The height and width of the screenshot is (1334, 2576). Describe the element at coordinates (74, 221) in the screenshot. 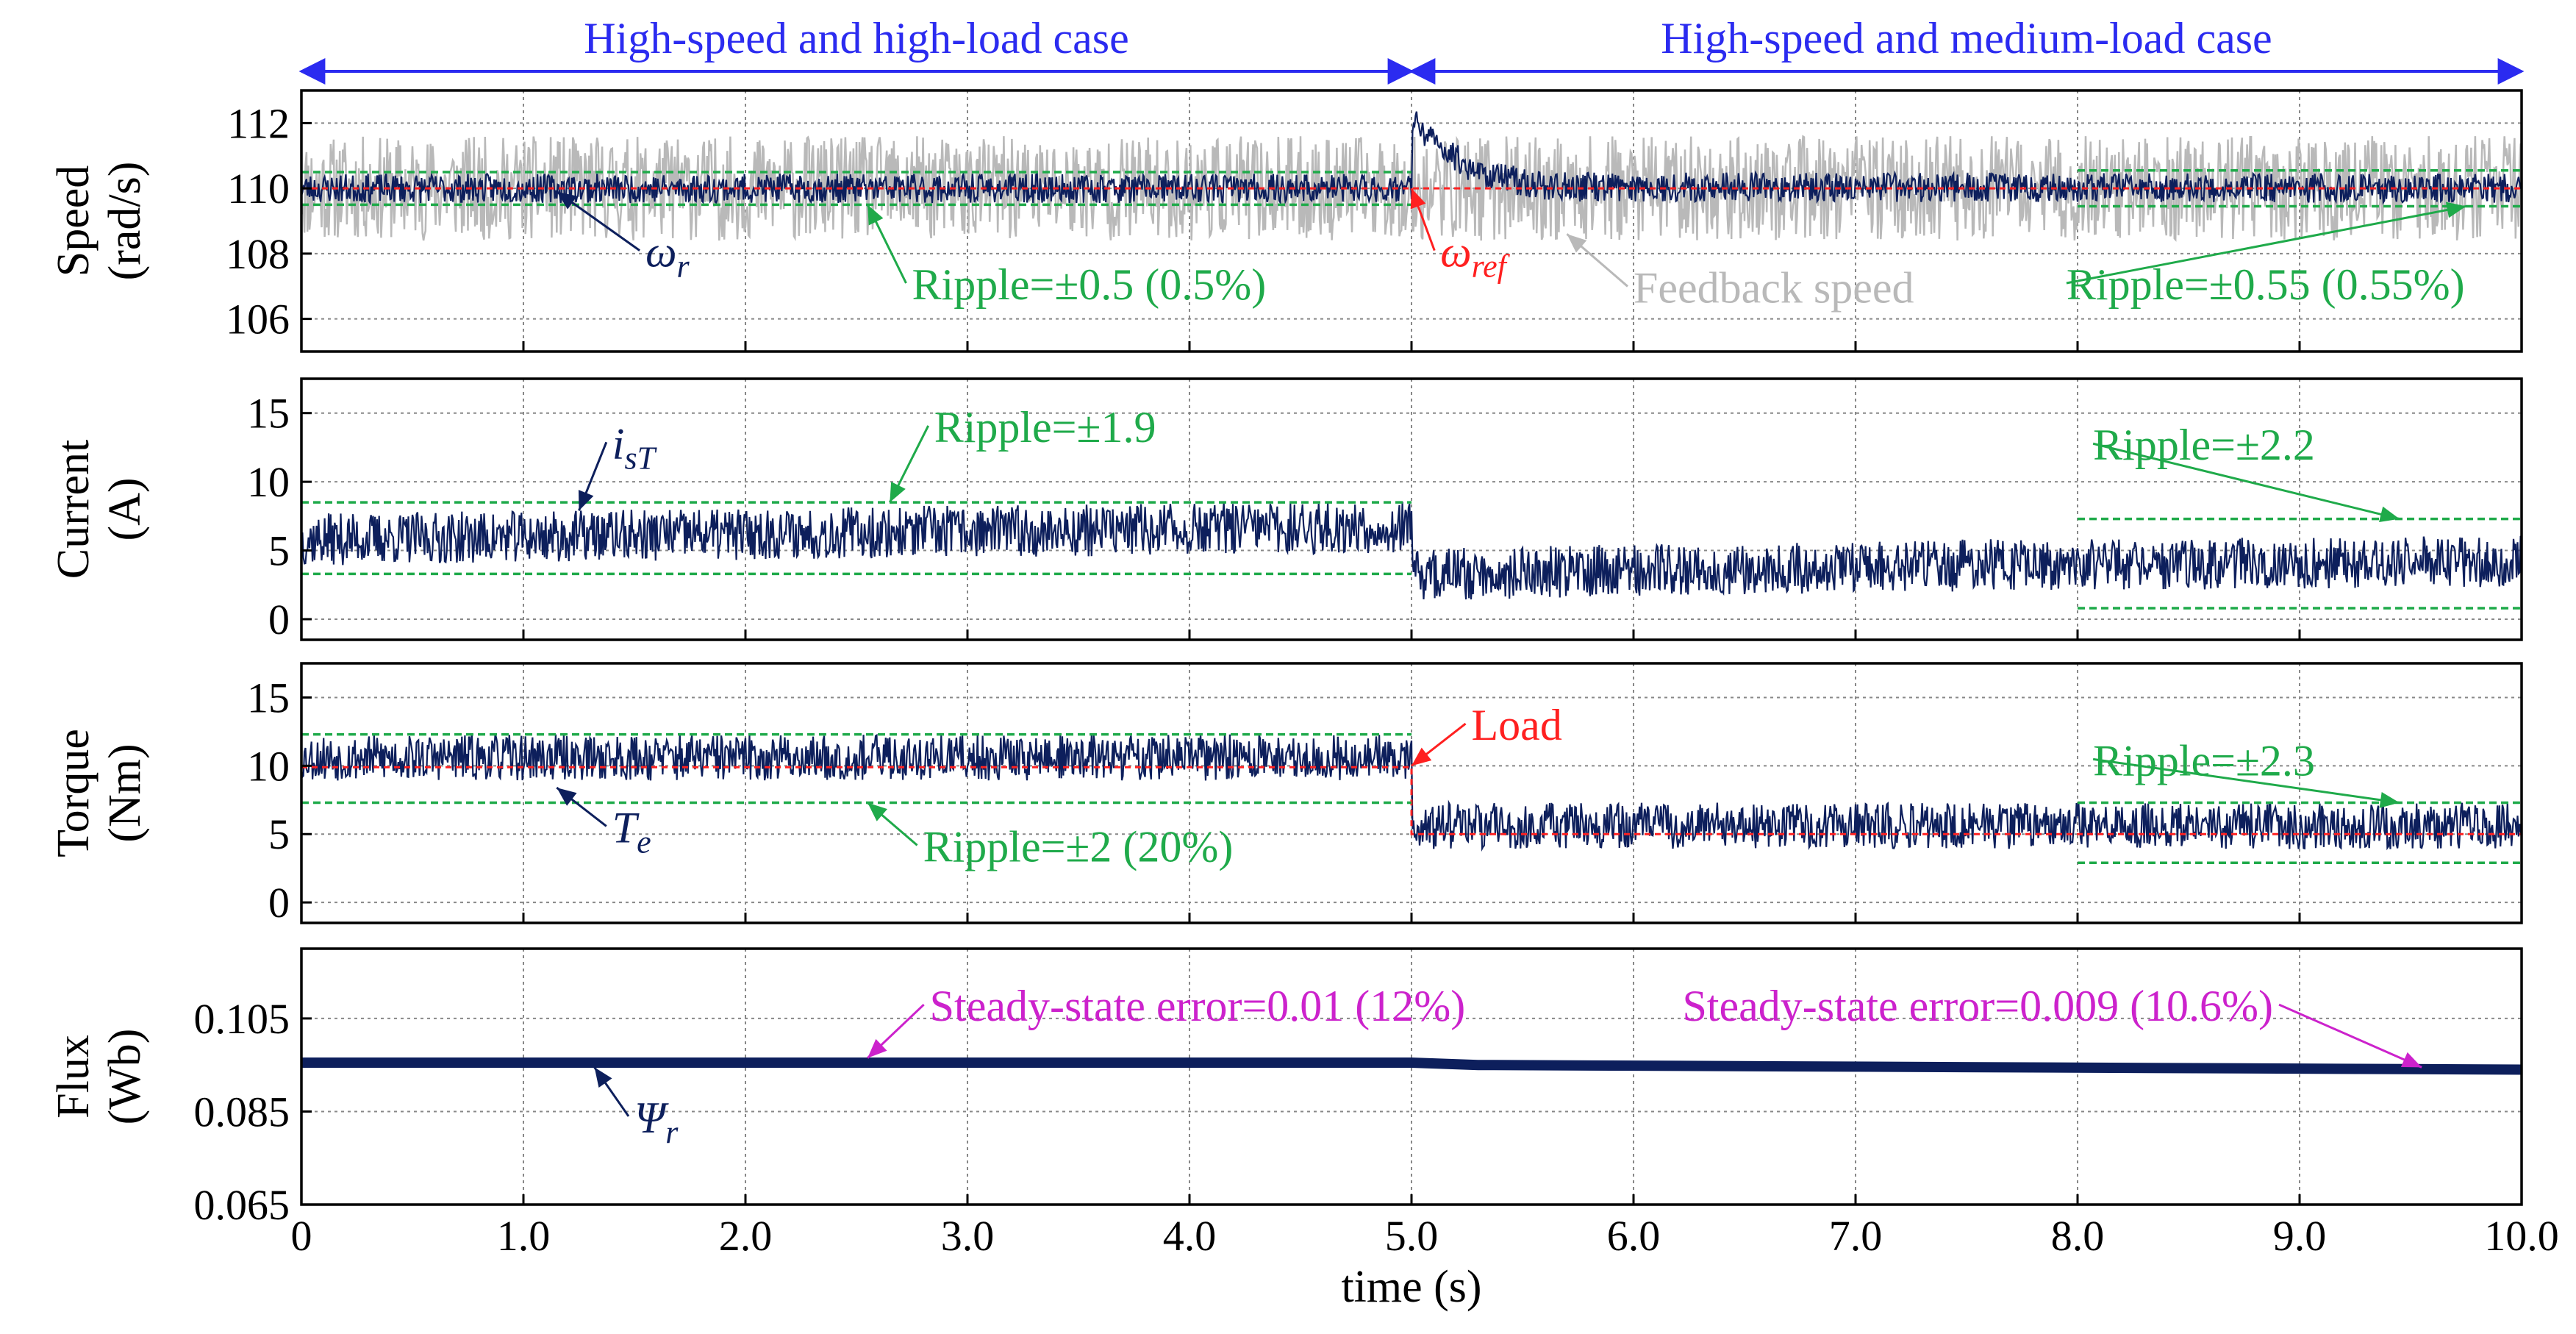

I see `y-axis-label-line1: Speed` at that location.